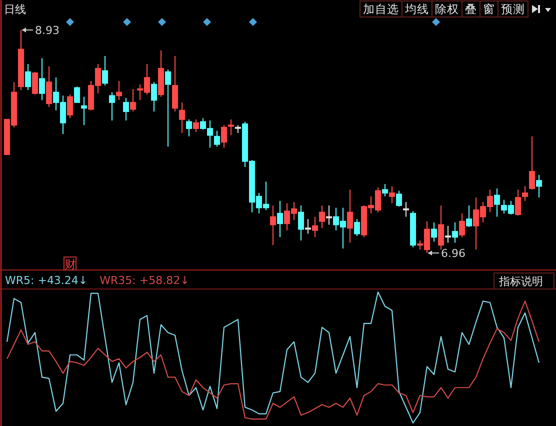 The height and width of the screenshot is (426, 556). What do you see at coordinates (381, 9) in the screenshot?
I see `text: 加自选` at bounding box center [381, 9].